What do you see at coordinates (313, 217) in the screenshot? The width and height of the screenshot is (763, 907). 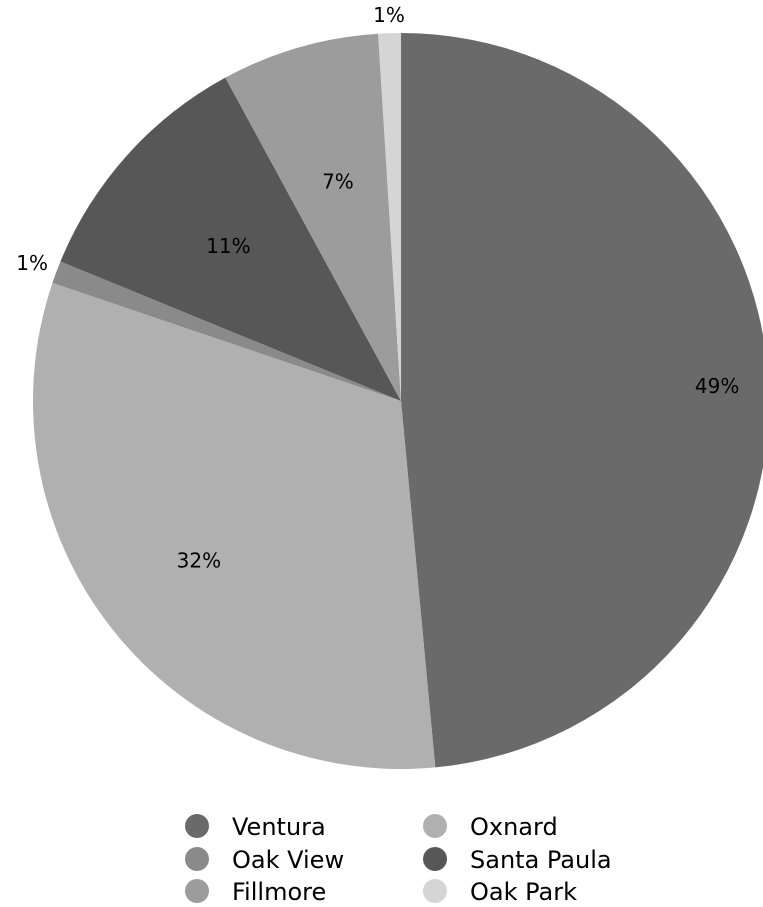 I see `pie-slice-fillmore` at bounding box center [313, 217].